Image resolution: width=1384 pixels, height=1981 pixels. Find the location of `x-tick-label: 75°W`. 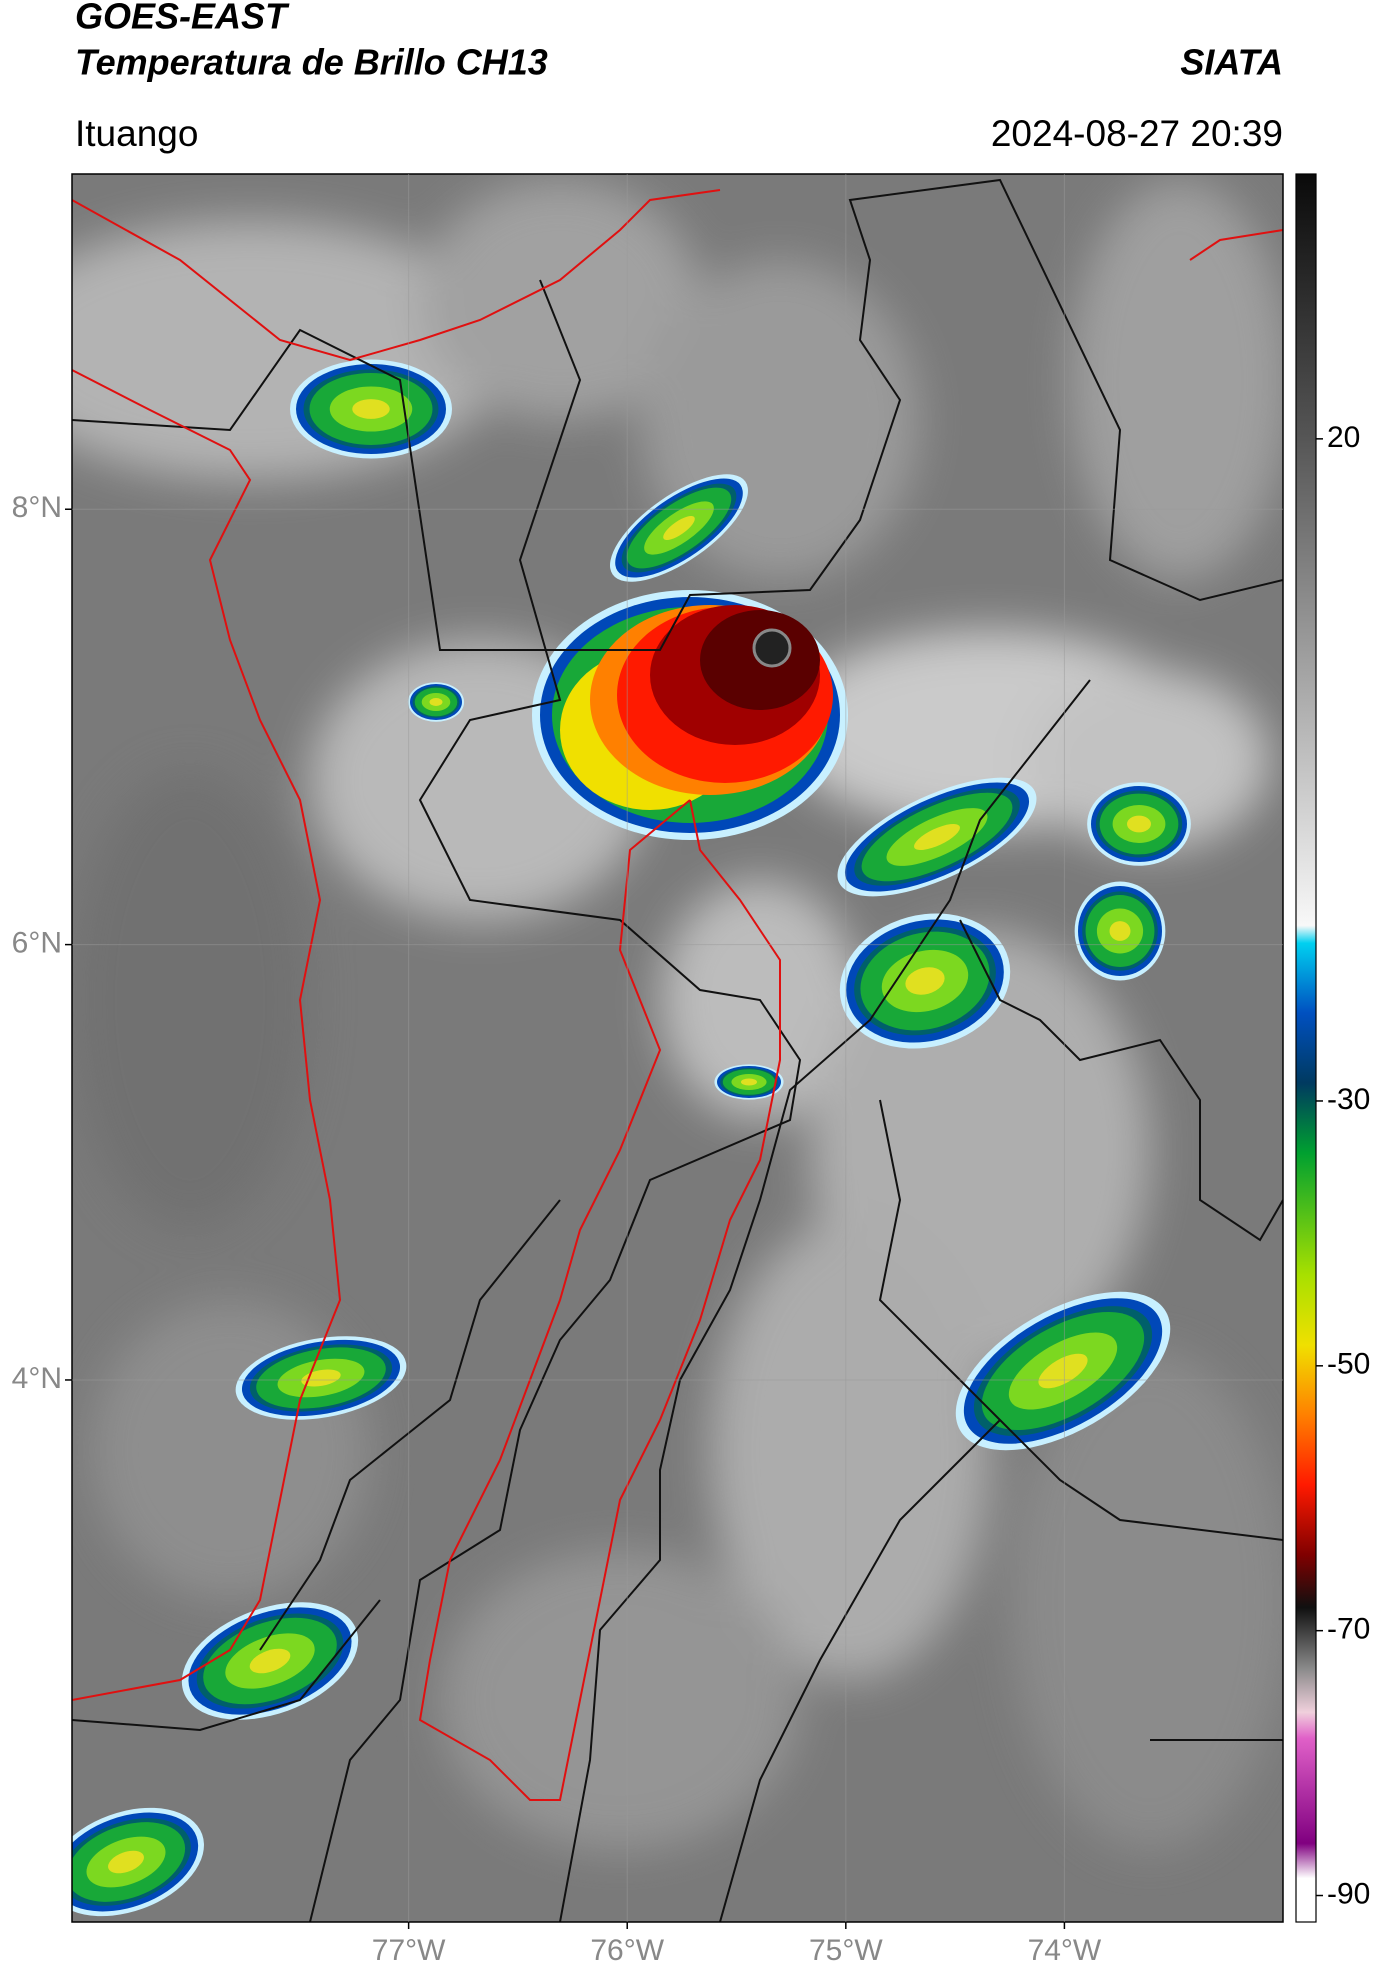

x-tick-label: 75°W is located at coordinates (846, 1950).